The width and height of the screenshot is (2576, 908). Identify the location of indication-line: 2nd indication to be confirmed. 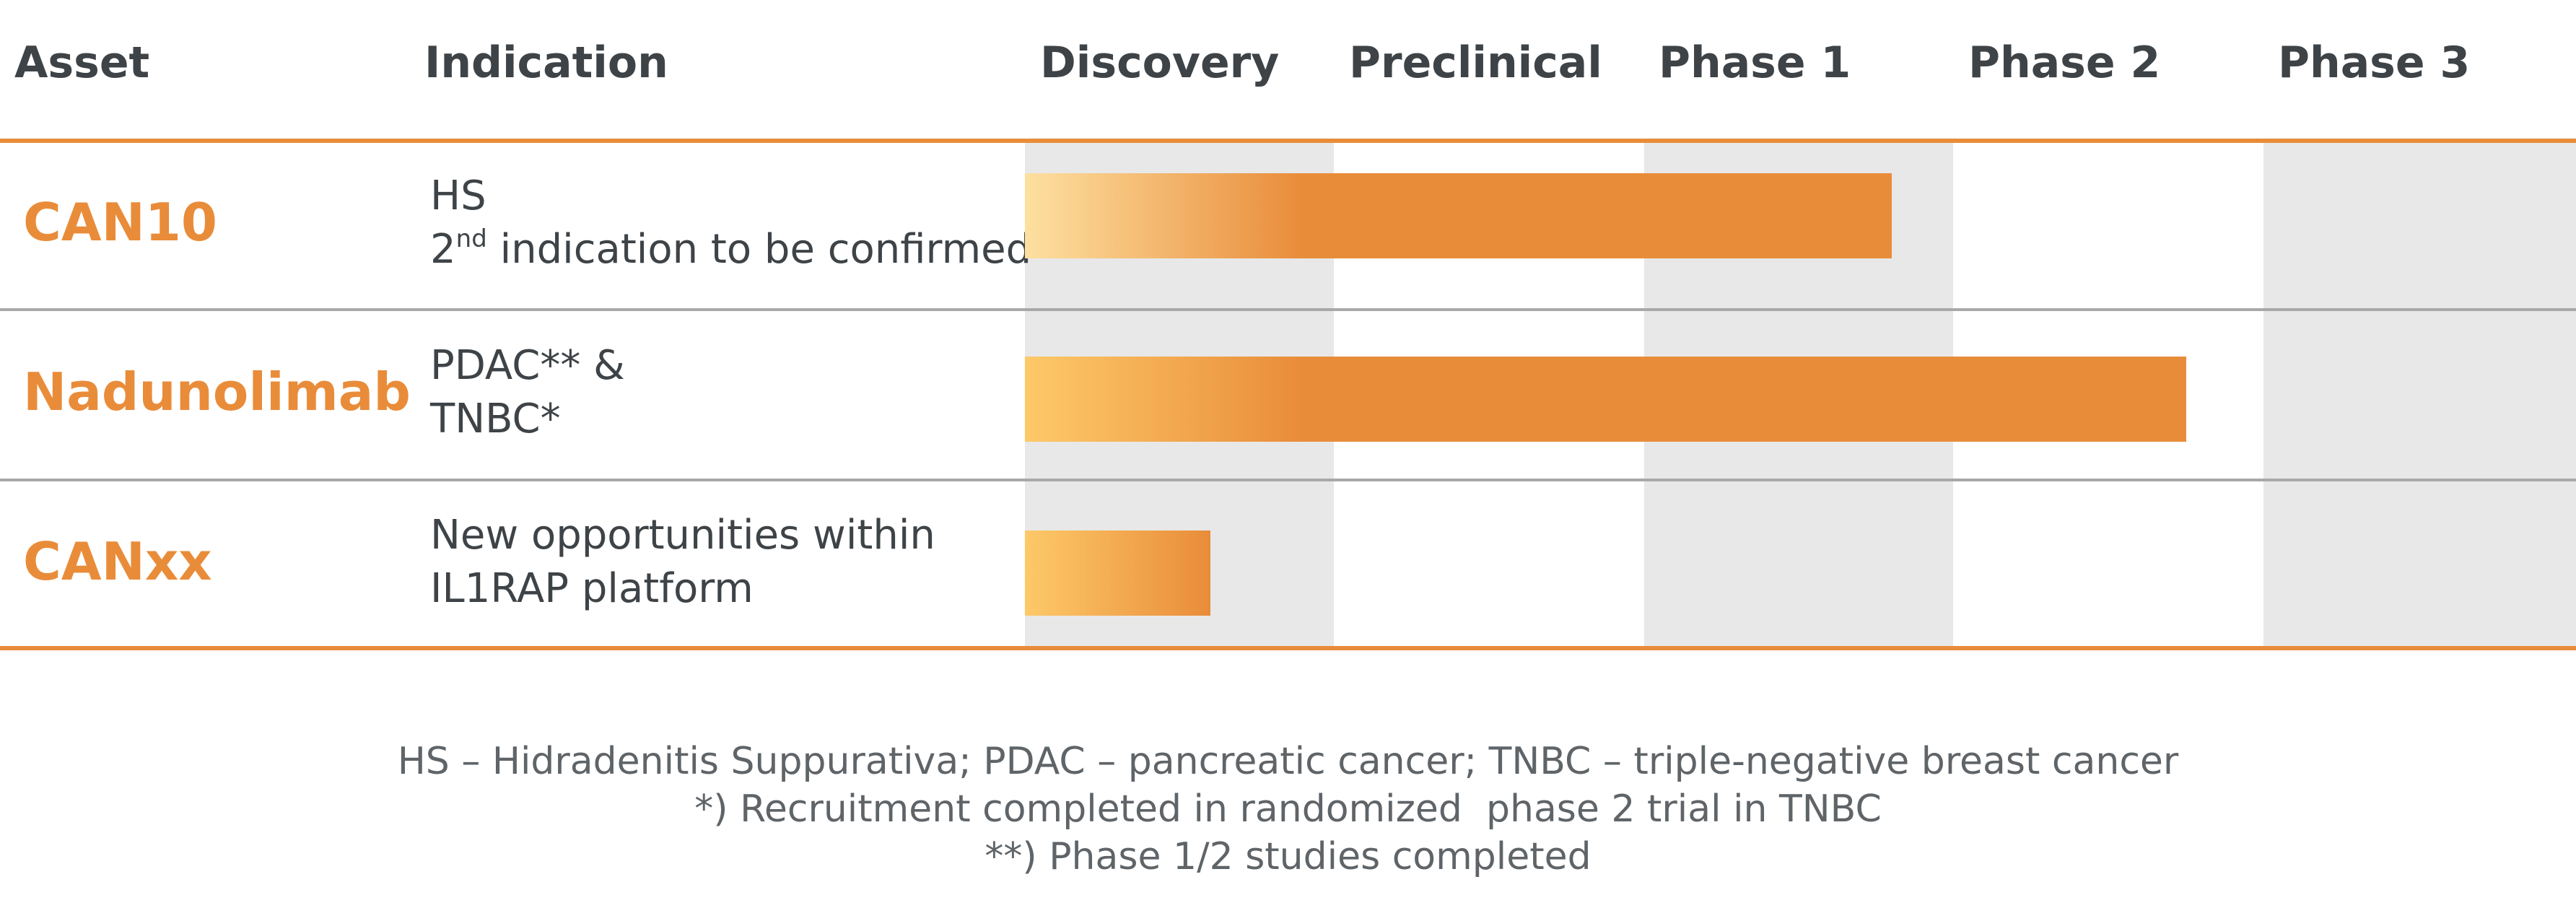
(730, 249).